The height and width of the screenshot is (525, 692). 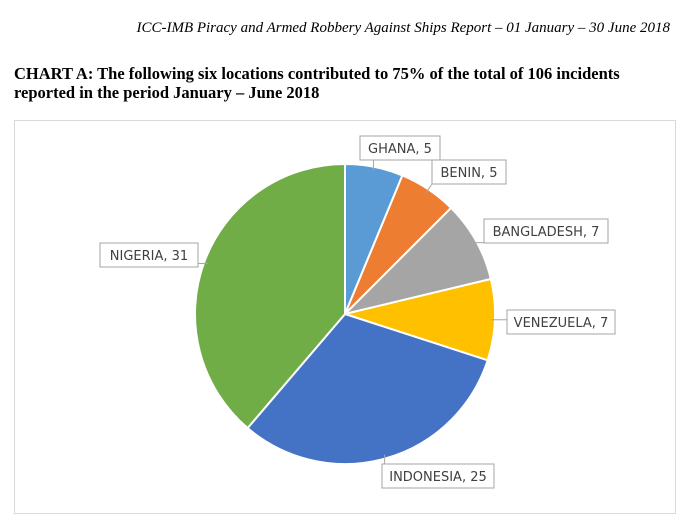 I want to click on data-label-box-ghana, so click(x=400, y=148).